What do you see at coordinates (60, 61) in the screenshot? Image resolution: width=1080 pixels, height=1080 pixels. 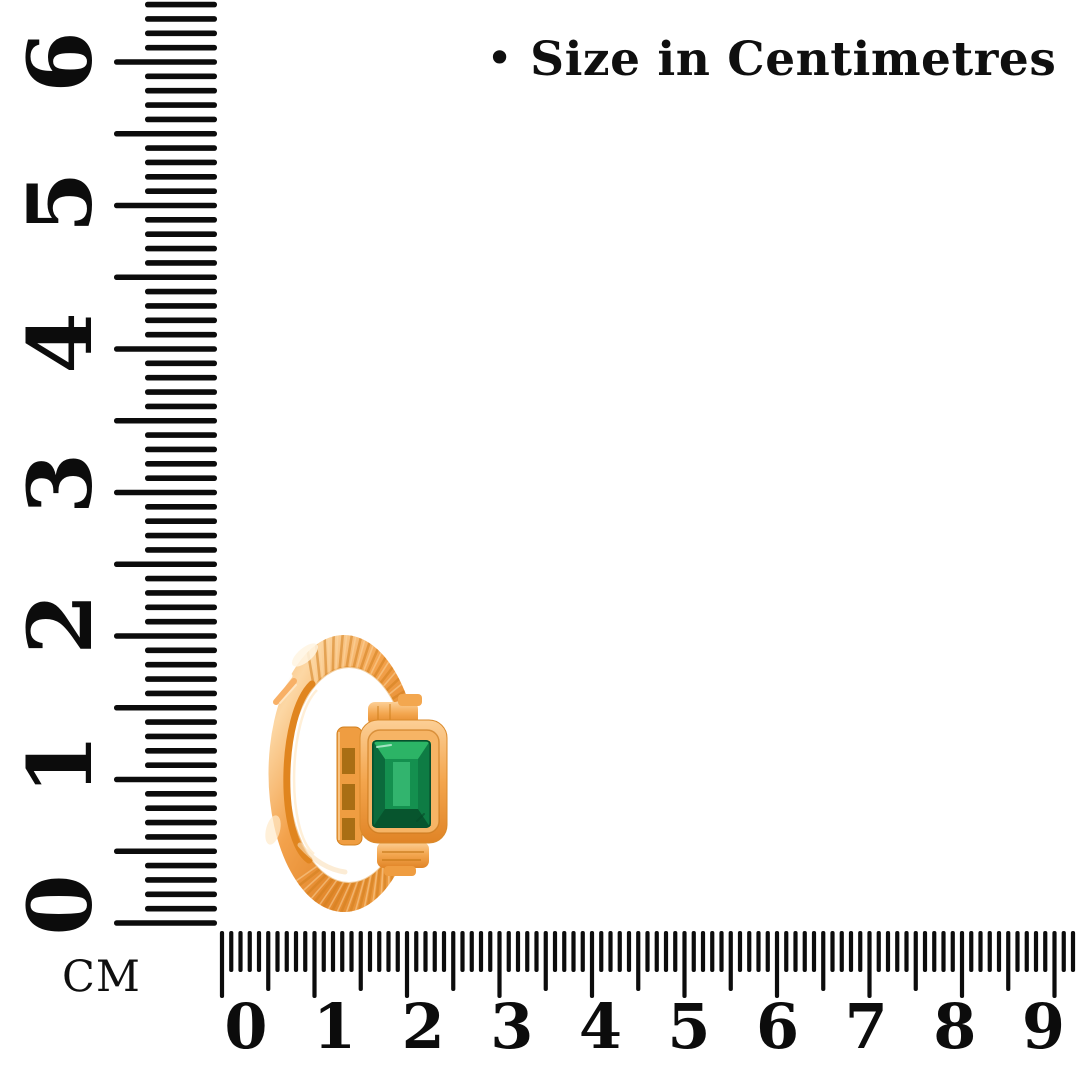 I see `v-ruler-number: 6` at bounding box center [60, 61].